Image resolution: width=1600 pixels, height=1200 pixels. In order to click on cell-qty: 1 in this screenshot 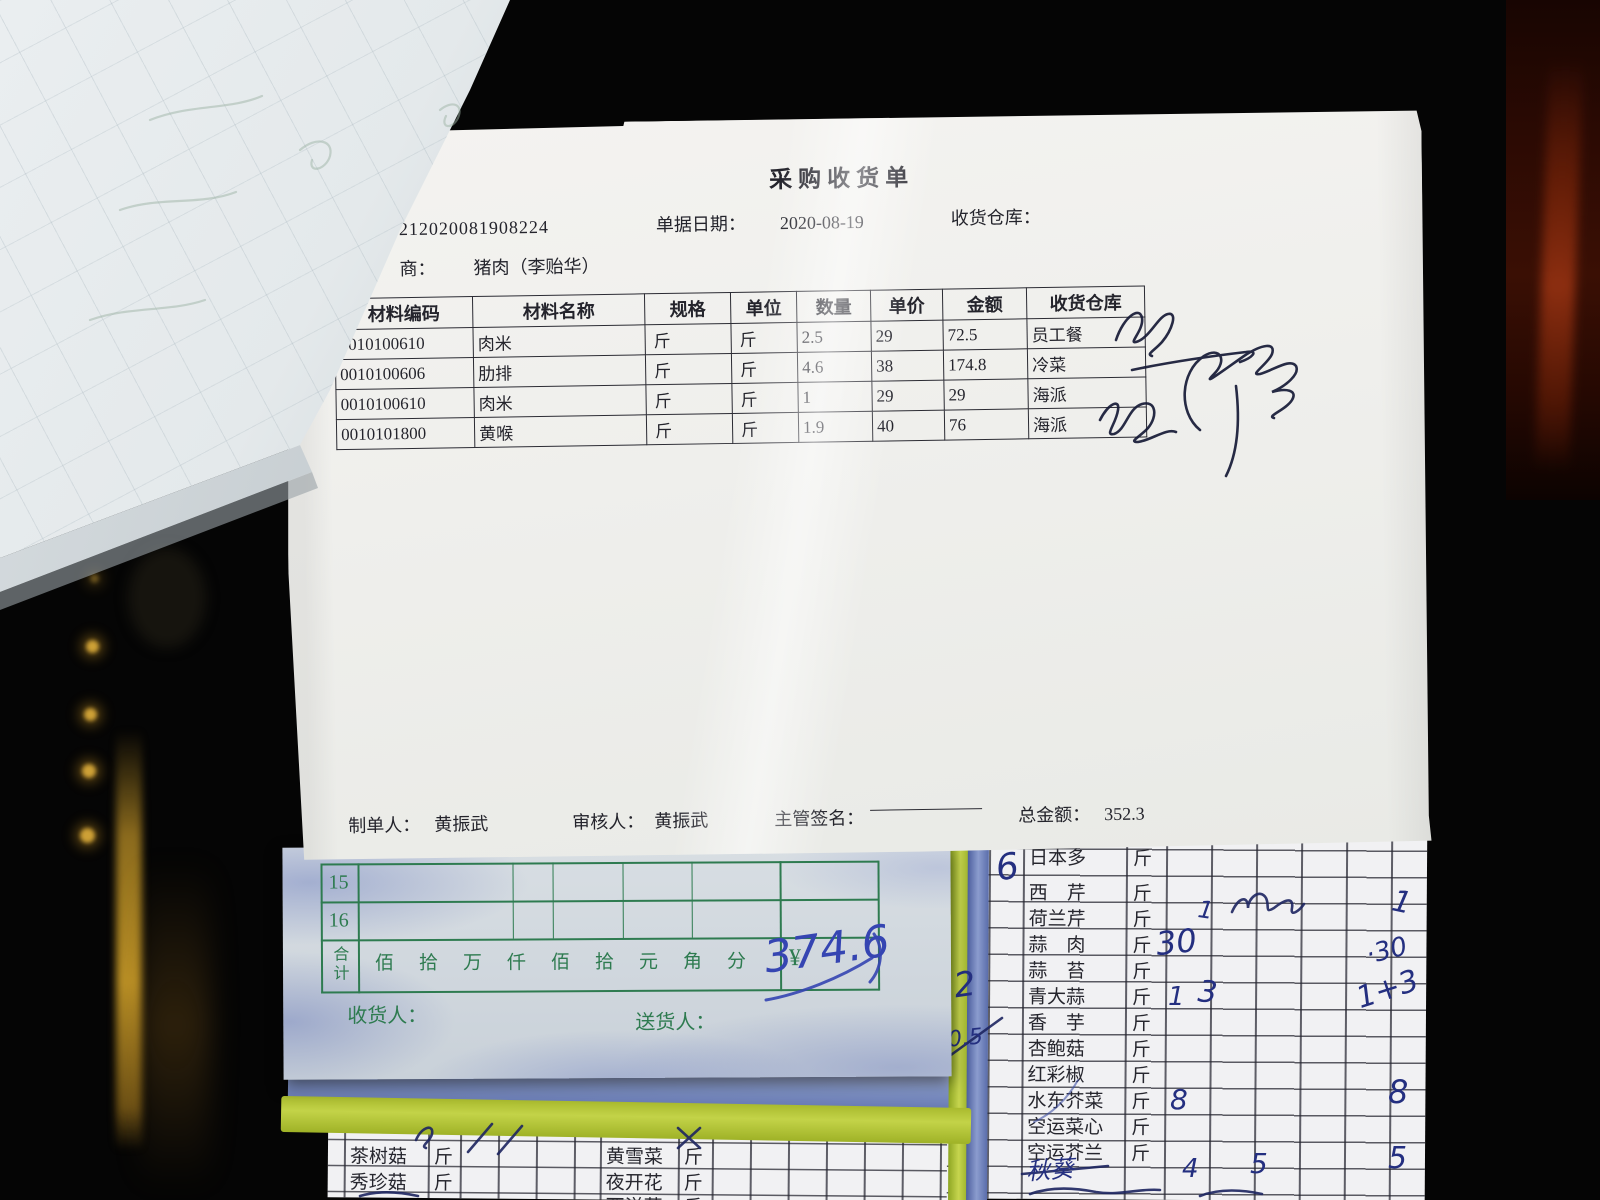, I will do `click(835, 396)`.